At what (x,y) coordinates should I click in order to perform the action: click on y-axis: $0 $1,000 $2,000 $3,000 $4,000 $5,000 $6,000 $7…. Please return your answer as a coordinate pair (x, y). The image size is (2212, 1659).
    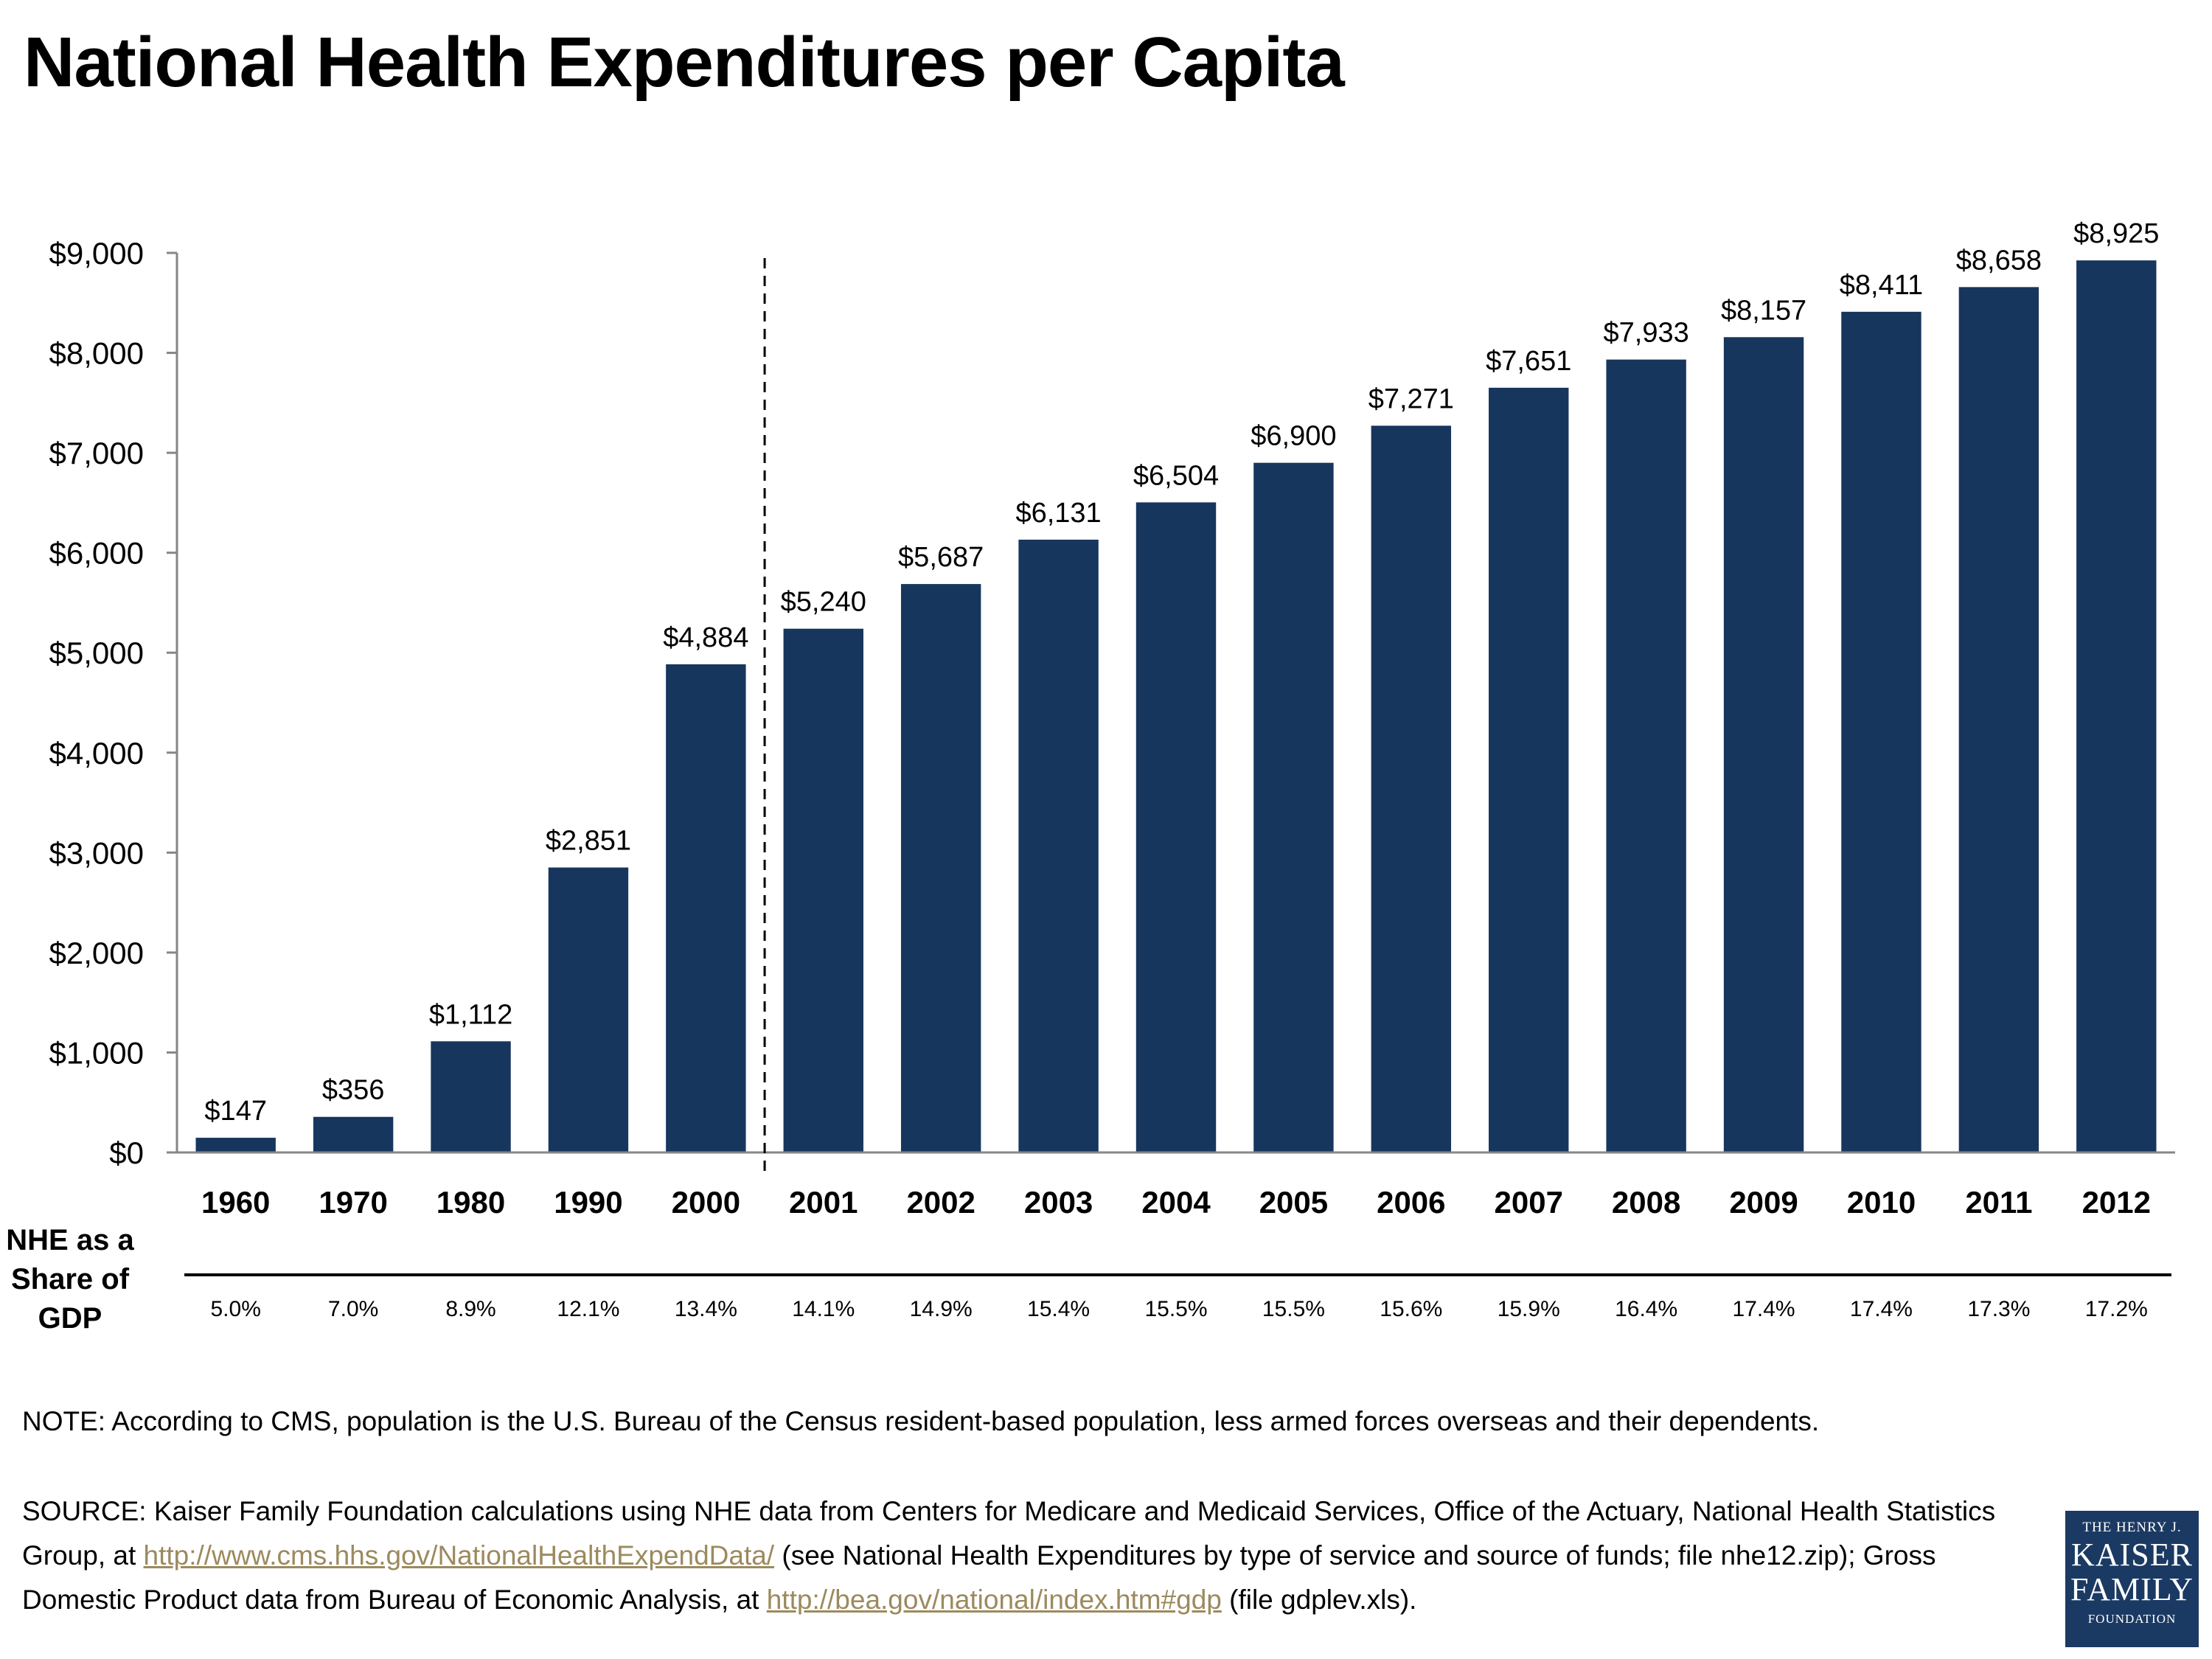
    Looking at the image, I should click on (113, 703).